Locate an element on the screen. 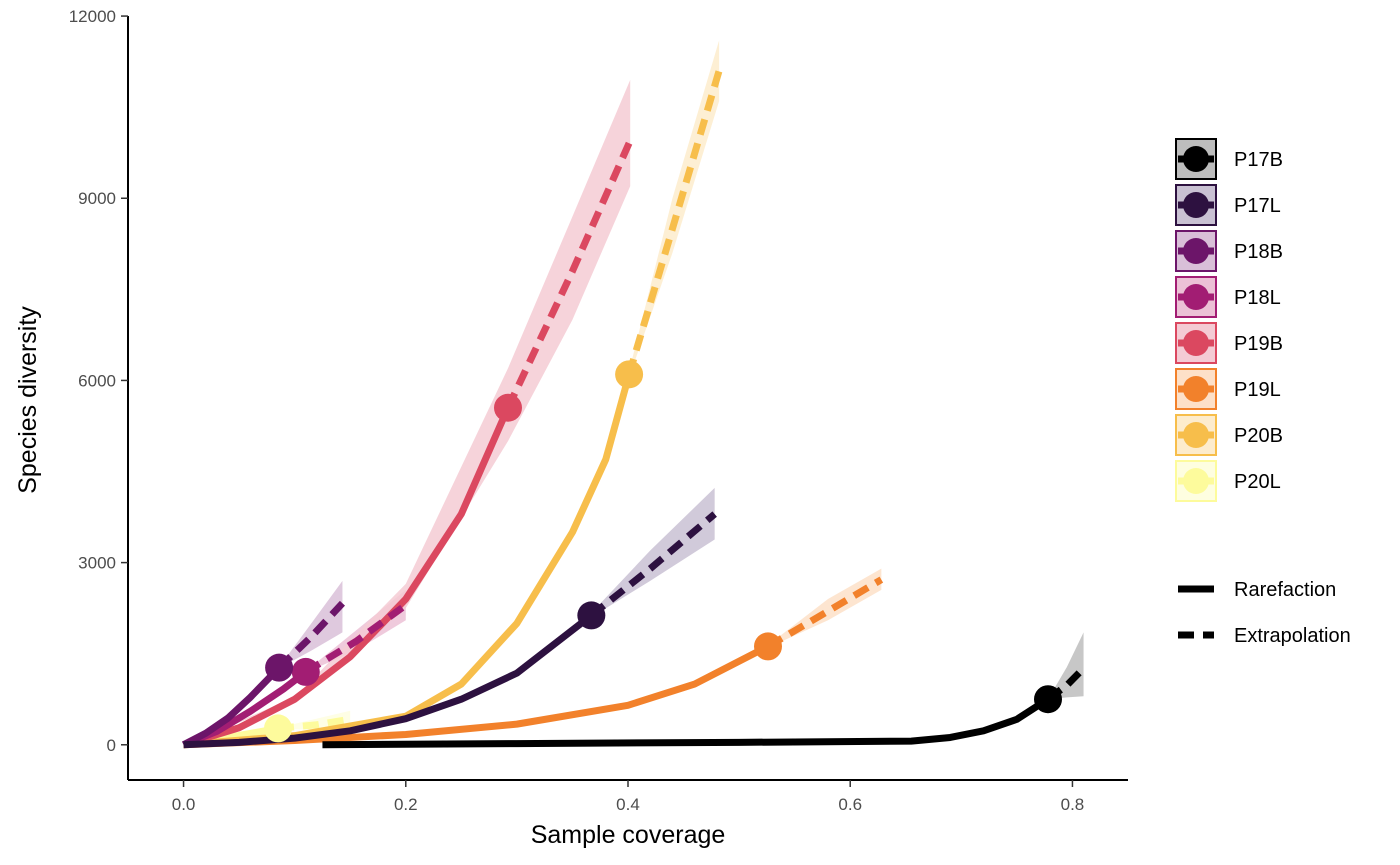  rarefaction-line-p20b is located at coordinates (408, 561).